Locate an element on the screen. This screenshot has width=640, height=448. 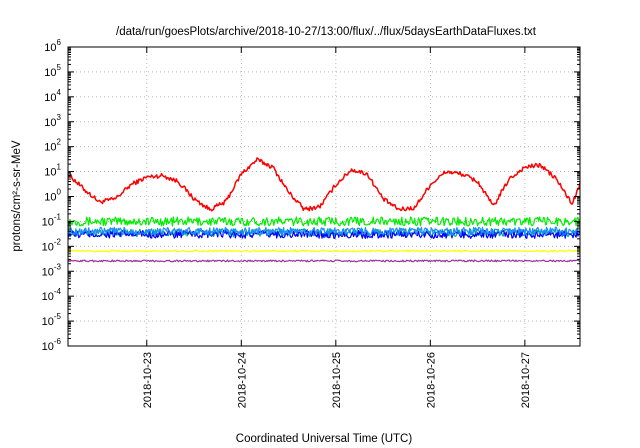
y-tick-label: 10⁵ is located at coordinates (52, 71).